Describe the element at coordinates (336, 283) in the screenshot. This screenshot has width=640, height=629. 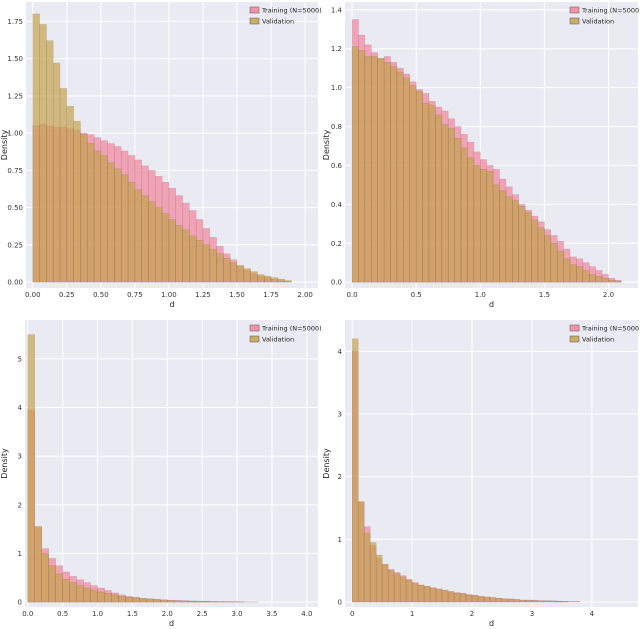
I see `y-tick-label: 0.0` at that location.